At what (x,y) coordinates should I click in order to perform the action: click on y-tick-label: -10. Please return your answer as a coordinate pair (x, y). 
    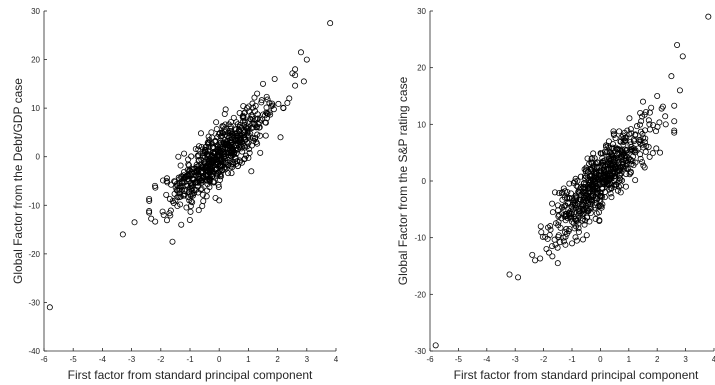
    Looking at the image, I should click on (34, 205).